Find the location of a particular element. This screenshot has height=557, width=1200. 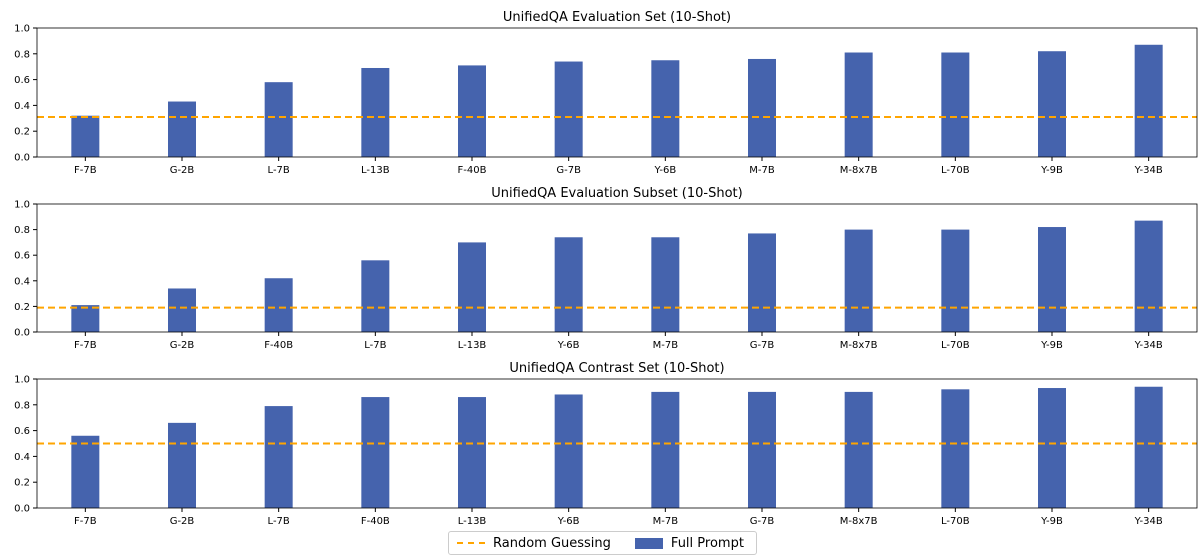

y-tick-label: 0.0 is located at coordinates (22, 158).